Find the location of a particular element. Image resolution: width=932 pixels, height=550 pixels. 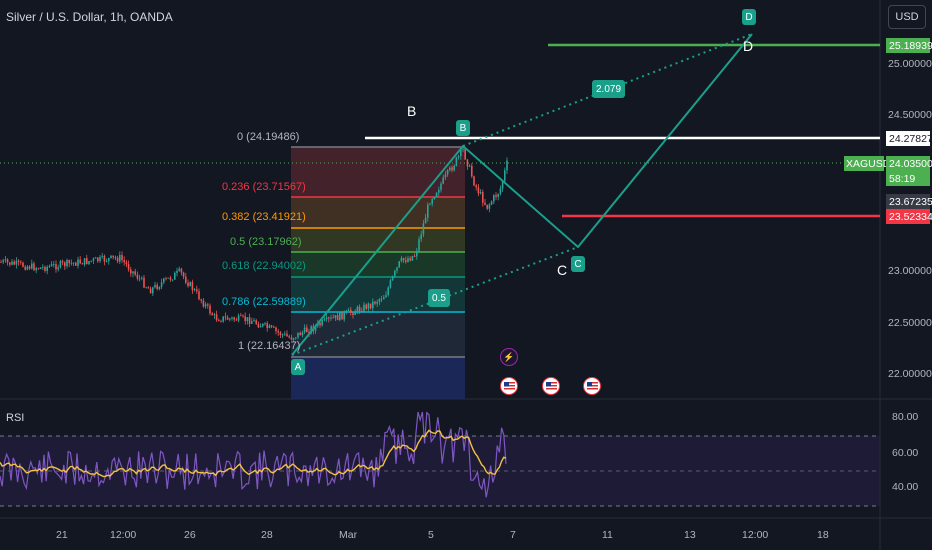

symbol-tag: XAGUSD is located at coordinates (867, 163).